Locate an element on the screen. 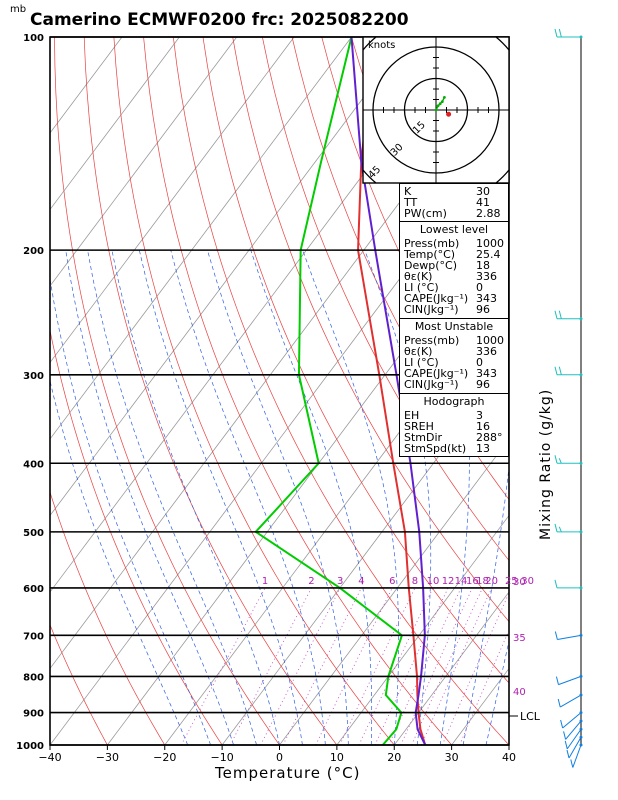  lowest-index-label: CIN(Jkg⁻¹) is located at coordinates (431, 309).